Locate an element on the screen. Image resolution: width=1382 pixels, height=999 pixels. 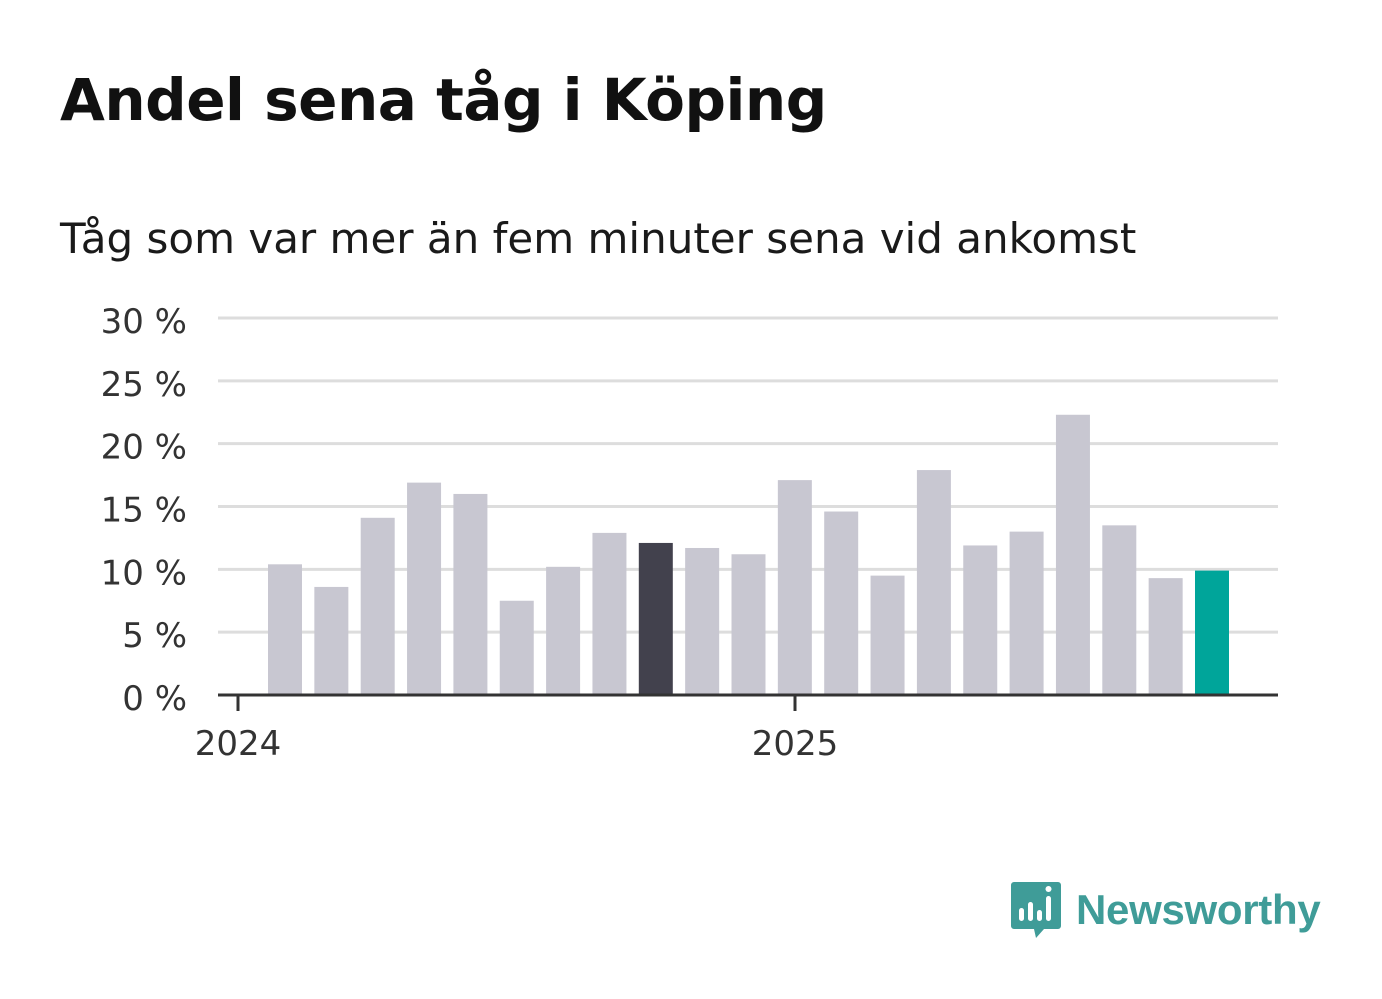
bar: 2025-09: 9.9 % is located at coordinates (1212, 632).